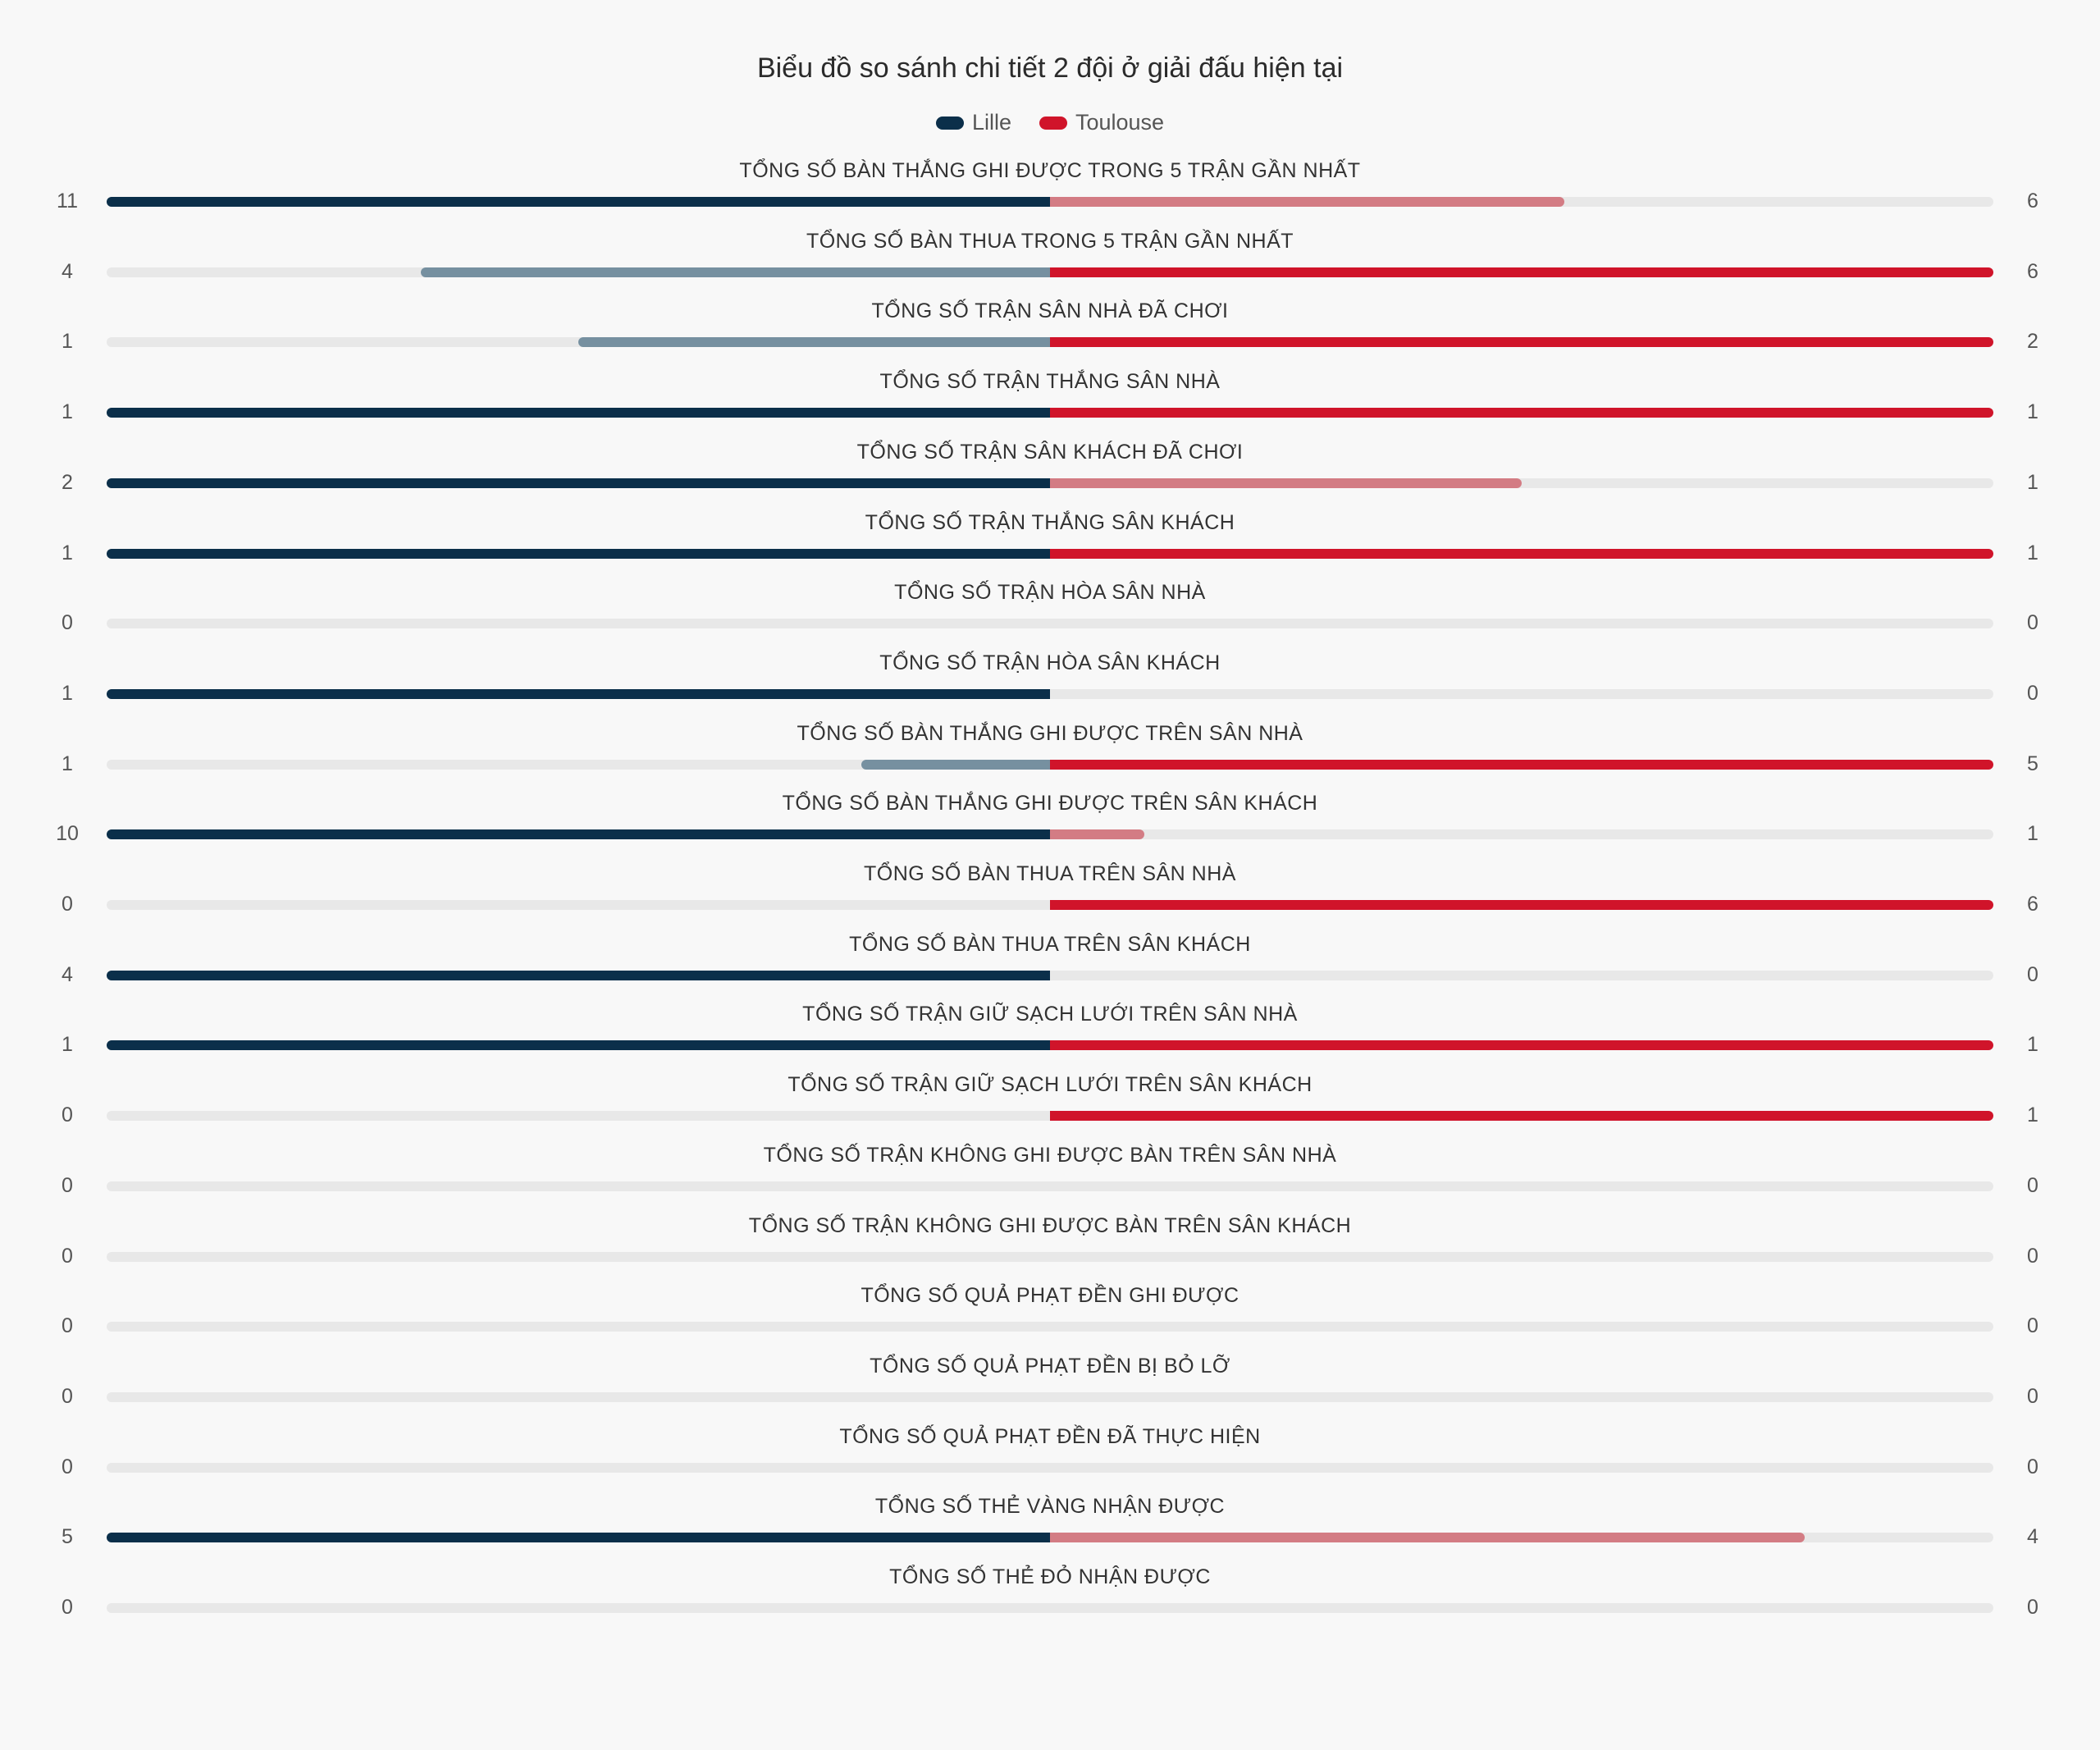 This screenshot has width=2100, height=1750. I want to click on value-label-lille: 10, so click(67, 834).